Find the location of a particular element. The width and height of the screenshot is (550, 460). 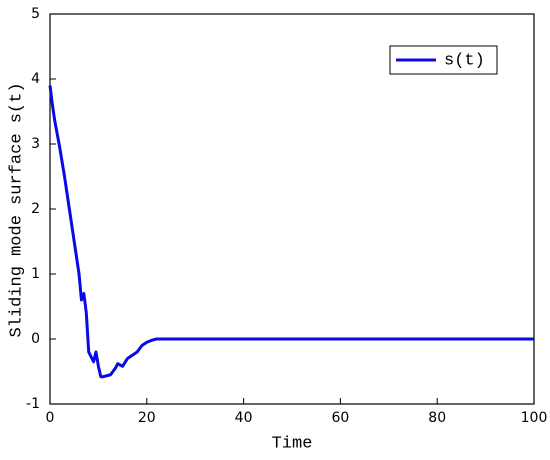

y-tick-label: 3 is located at coordinates (35, 144).